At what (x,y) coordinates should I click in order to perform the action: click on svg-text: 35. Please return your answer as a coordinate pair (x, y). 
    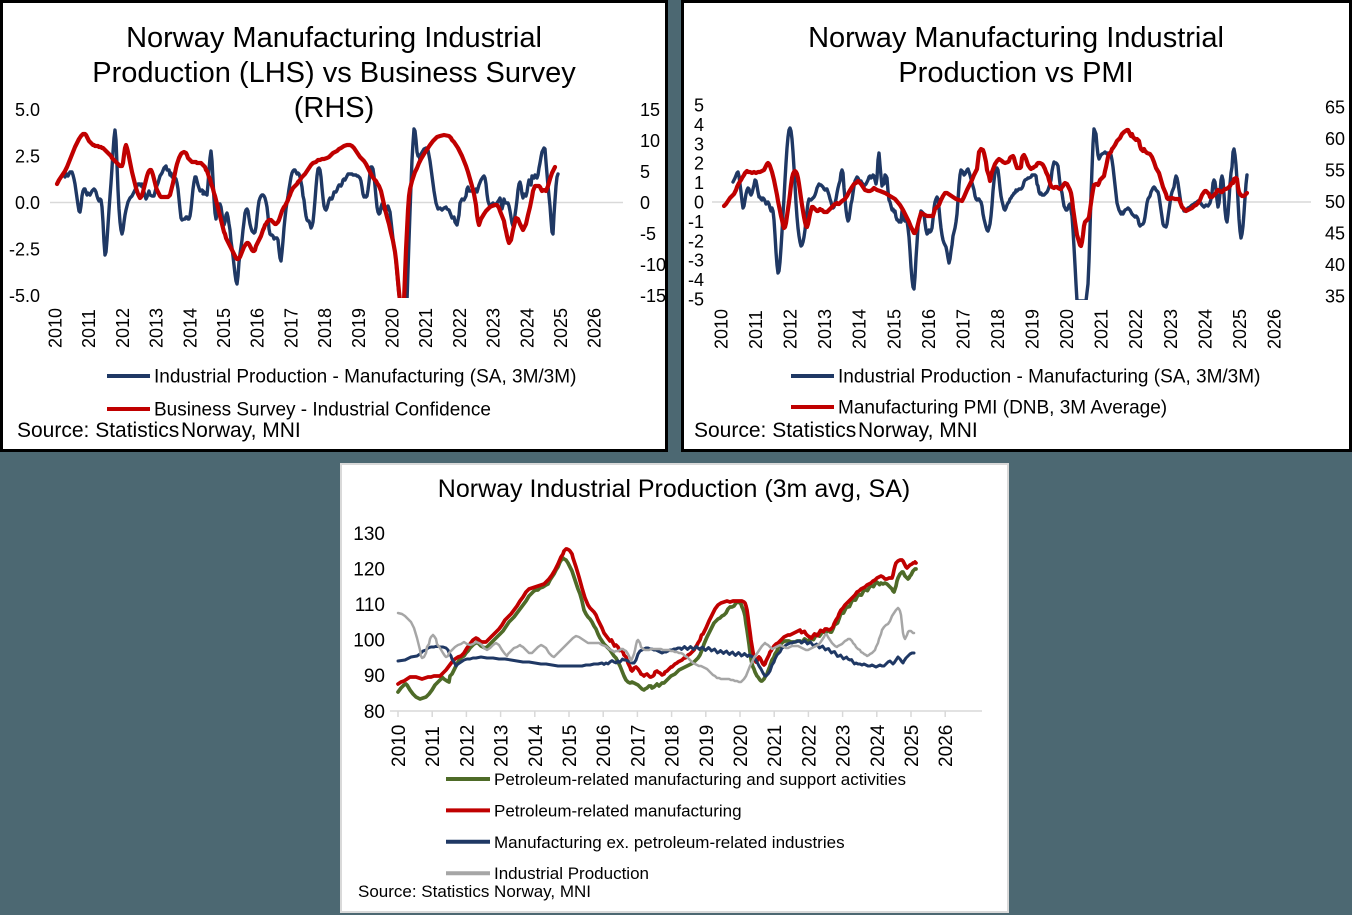
    Looking at the image, I should click on (1335, 297).